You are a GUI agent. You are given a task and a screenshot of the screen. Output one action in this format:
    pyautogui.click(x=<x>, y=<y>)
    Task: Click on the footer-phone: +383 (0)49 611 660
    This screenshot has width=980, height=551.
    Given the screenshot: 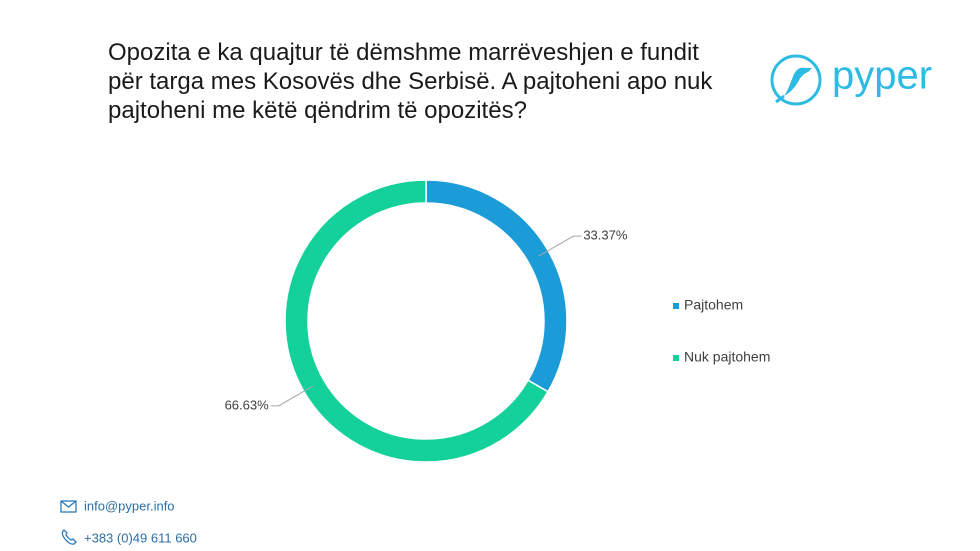 What is the action you would take?
    pyautogui.click(x=140, y=537)
    